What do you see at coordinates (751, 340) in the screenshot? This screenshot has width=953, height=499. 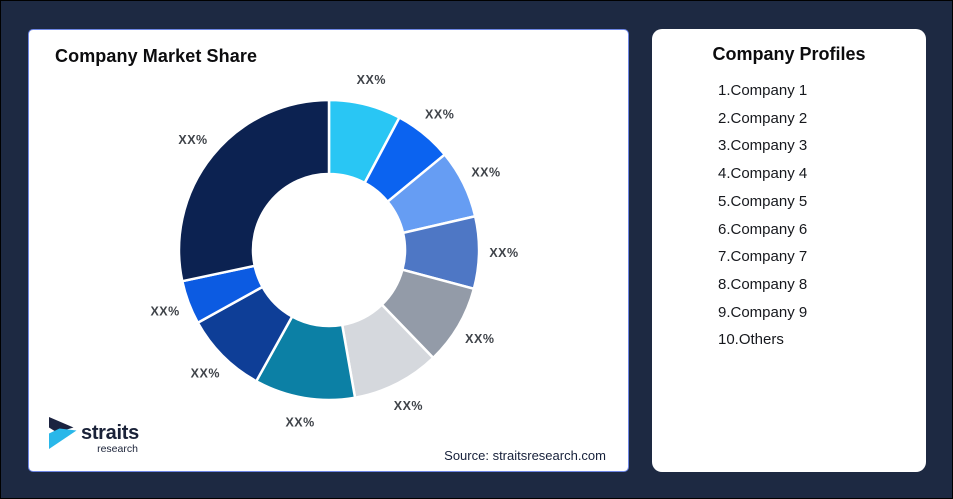 I see `profile-item: 10.Others` at bounding box center [751, 340].